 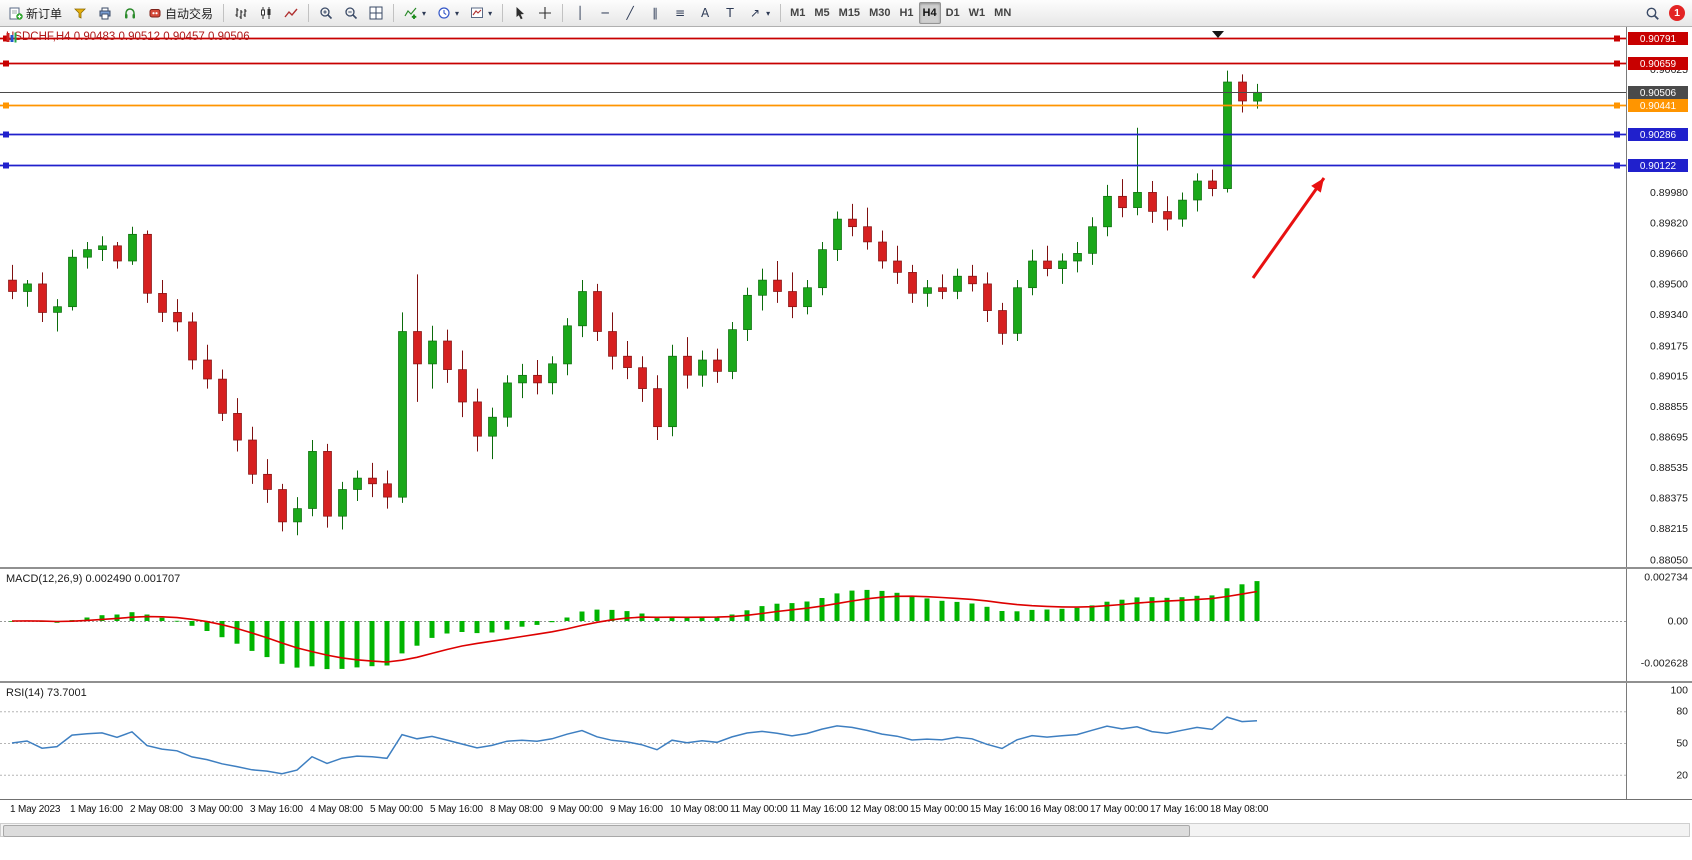 What do you see at coordinates (1288, 228) in the screenshot?
I see `trend-arrow` at bounding box center [1288, 228].